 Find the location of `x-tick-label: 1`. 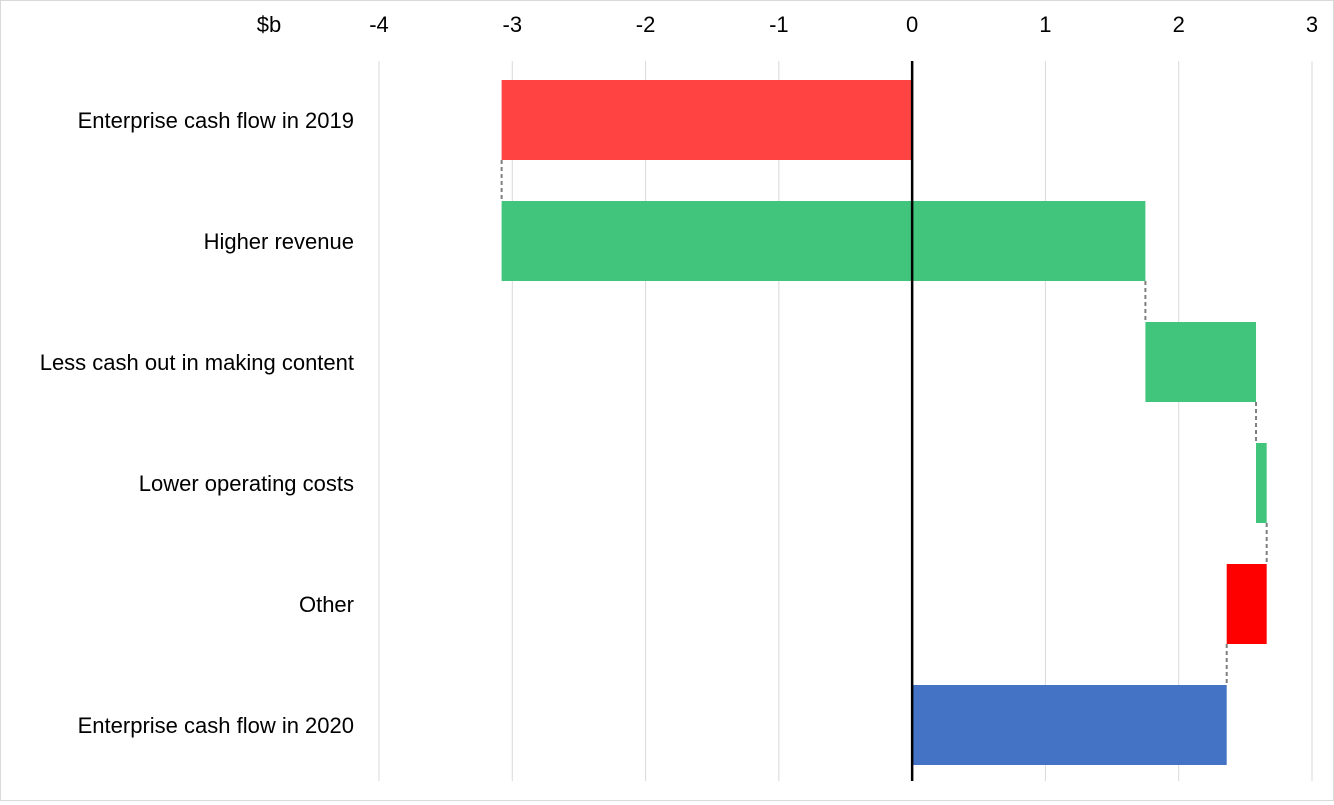

x-tick-label: 1 is located at coordinates (1045, 24).